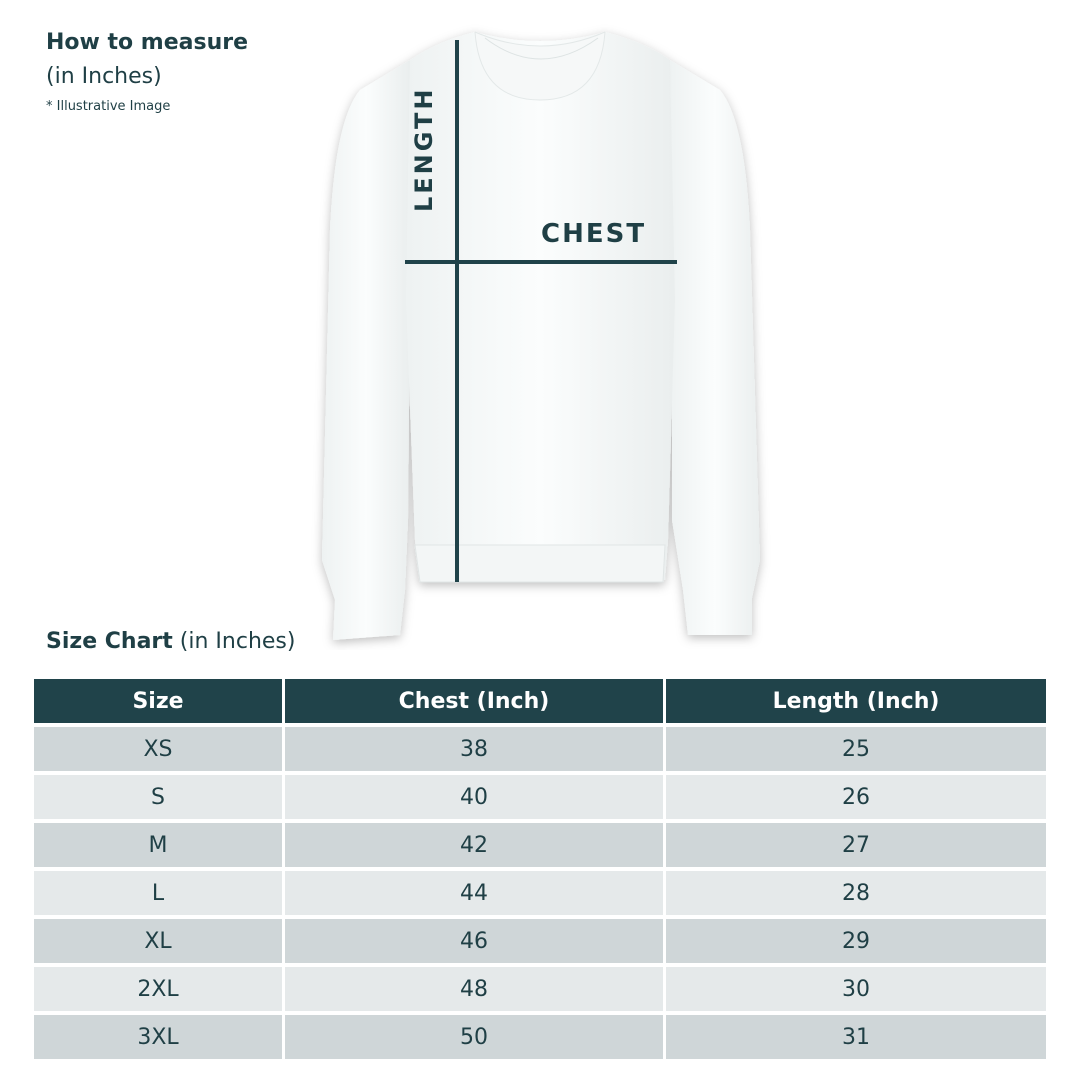 The image size is (1080, 1080). Describe the element at coordinates (104, 76) in the screenshot. I see `how-to-measure-unit: (in Inches)` at that location.